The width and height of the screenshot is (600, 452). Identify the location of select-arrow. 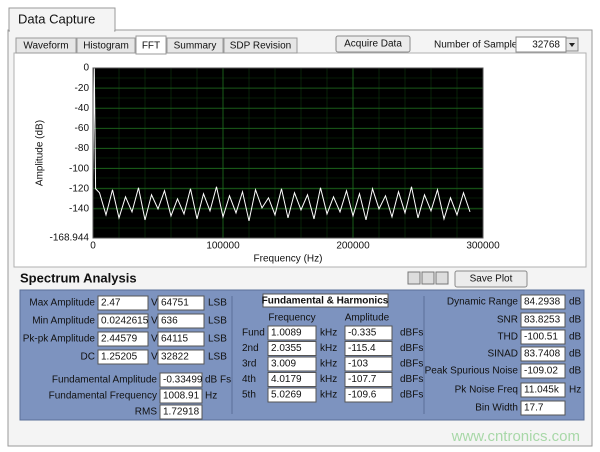
(572, 45).